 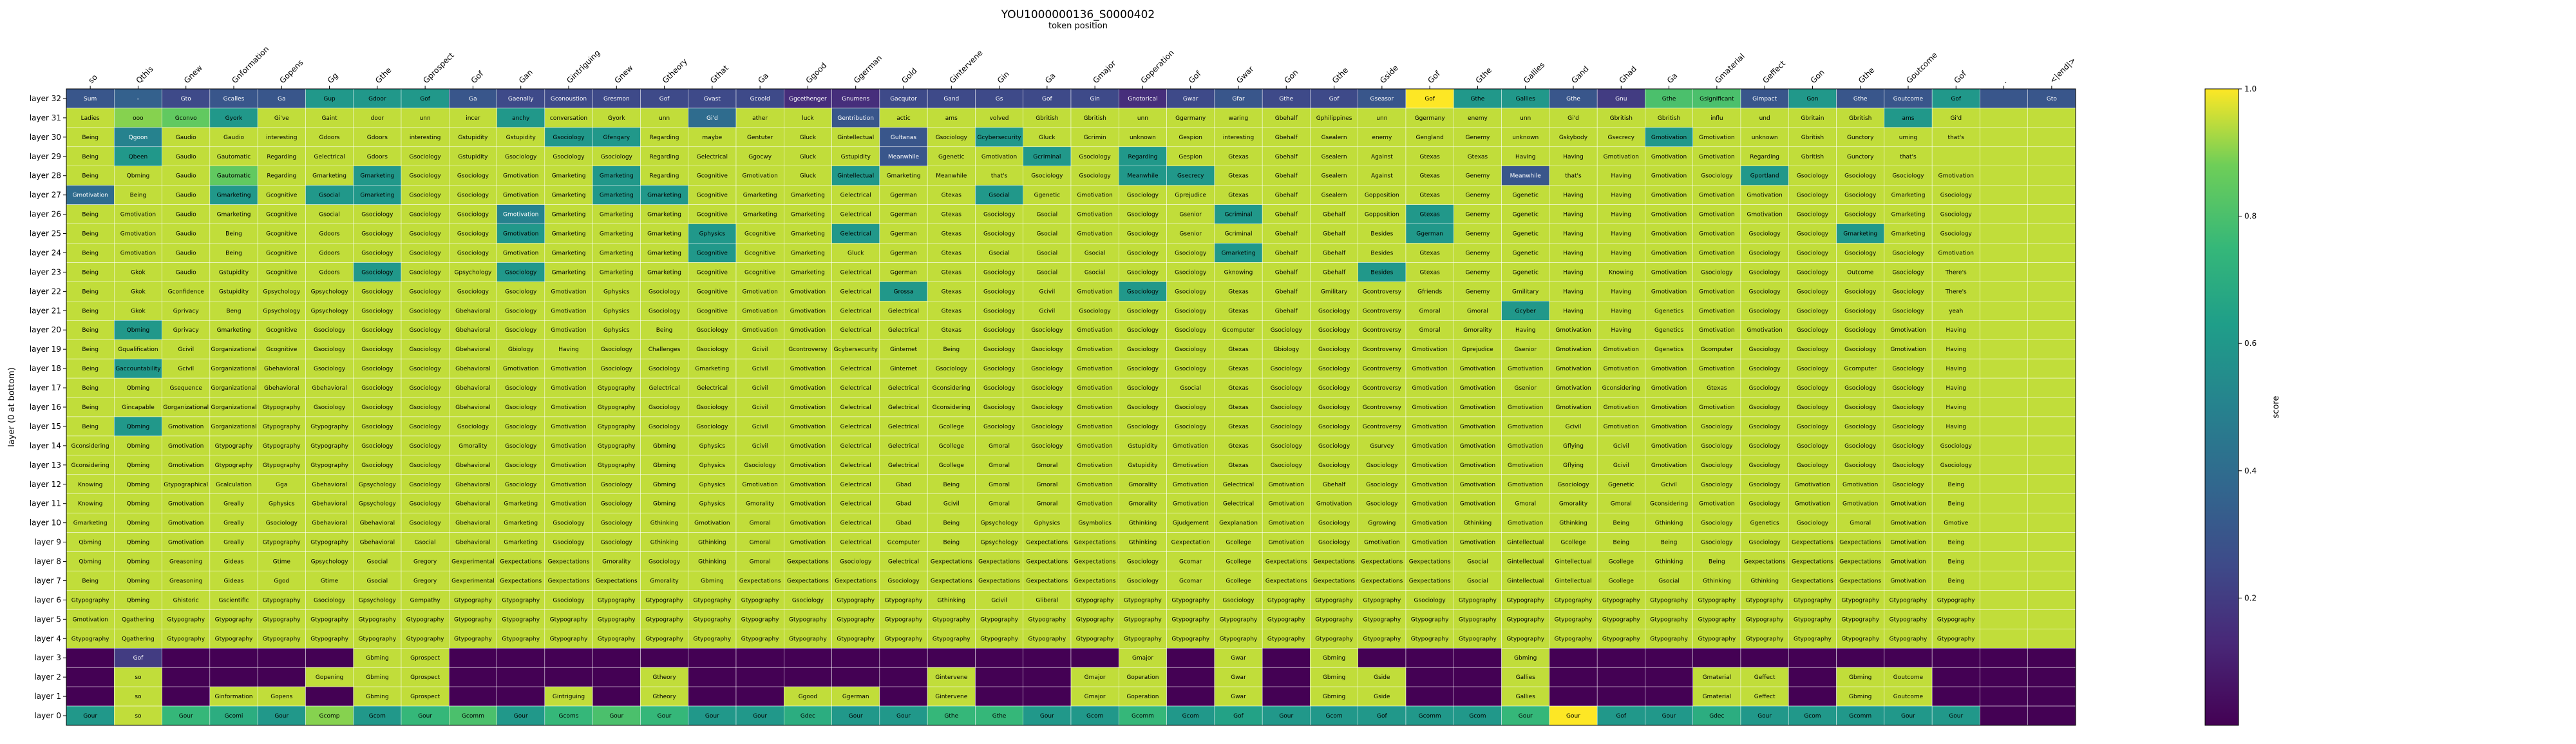 What do you see at coordinates (1190, 196) in the screenshot?
I see `cell-label: Gprejudice` at bounding box center [1190, 196].